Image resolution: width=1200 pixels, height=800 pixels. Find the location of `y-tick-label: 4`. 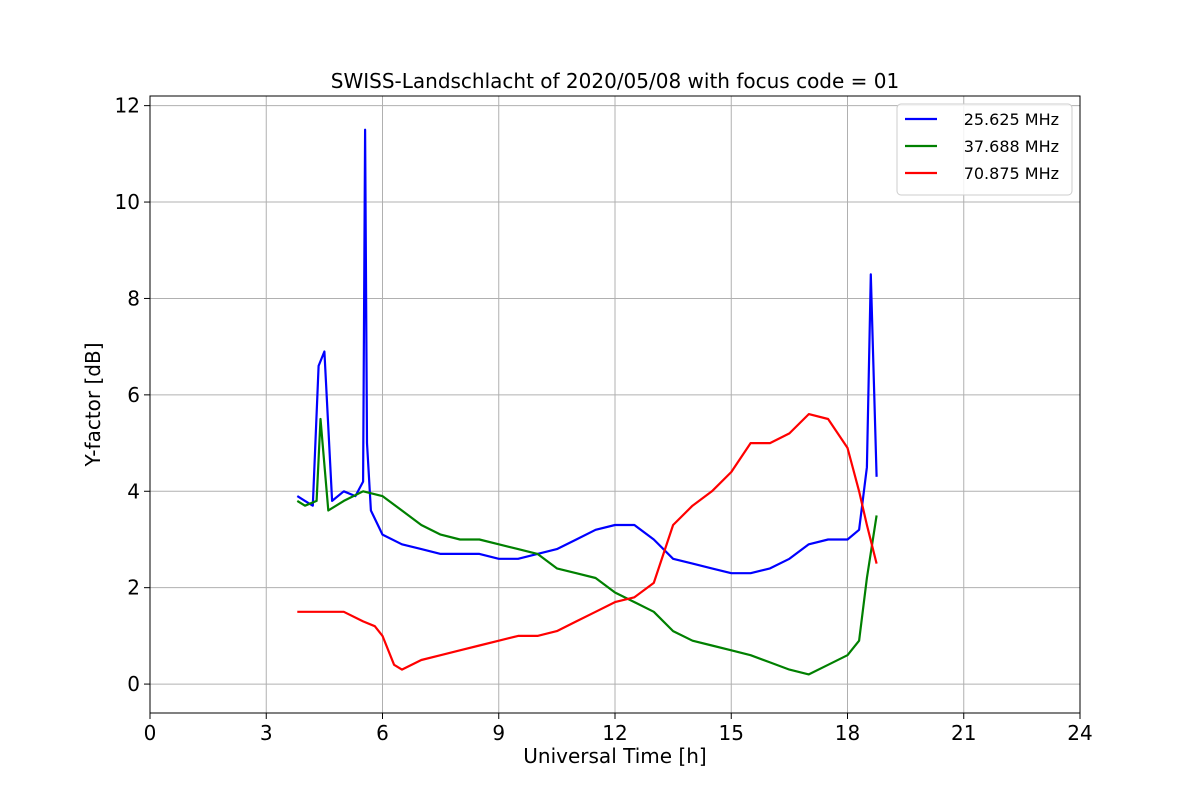

y-tick-label: 4 is located at coordinates (133, 491).